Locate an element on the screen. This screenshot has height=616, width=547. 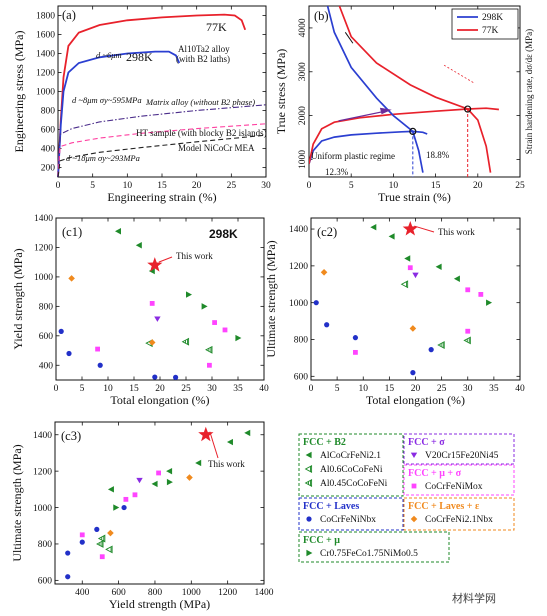
y-tick-label: 3000 is located at coordinates (303, 71).